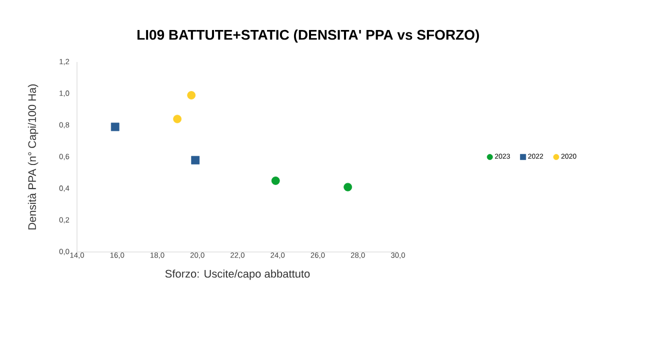  What do you see at coordinates (308, 36) in the screenshot?
I see `chart-title: LI09 BATTUTE+STATIC (DENSITA' PPA vs SFORZO)` at bounding box center [308, 36].